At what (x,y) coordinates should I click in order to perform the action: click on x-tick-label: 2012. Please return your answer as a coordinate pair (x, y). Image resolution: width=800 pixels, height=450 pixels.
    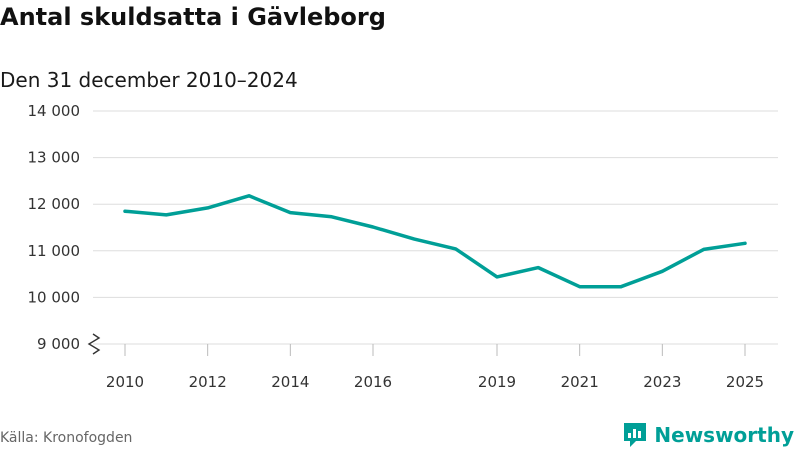
    Looking at the image, I should click on (208, 382).